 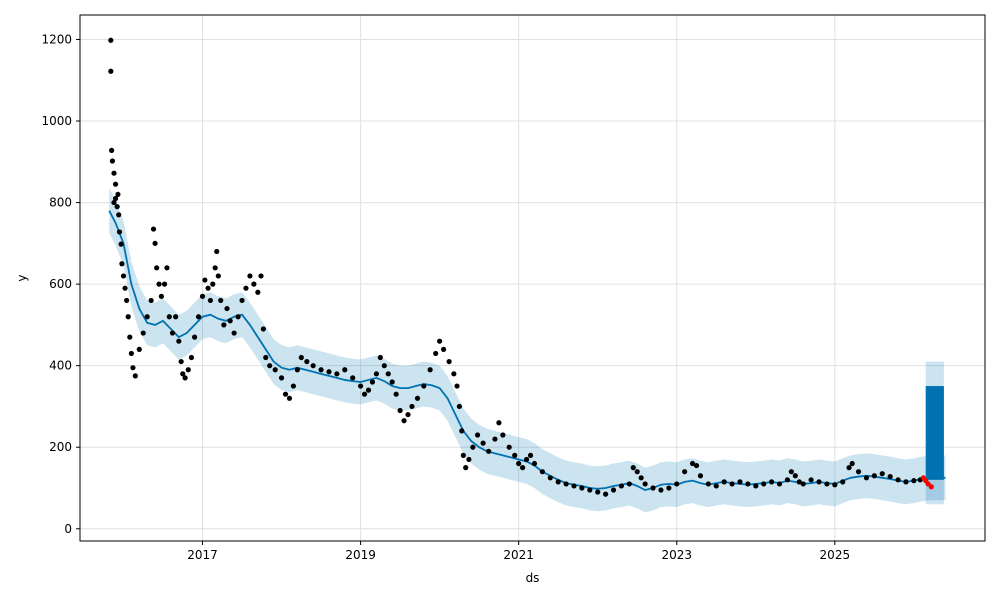 What do you see at coordinates (60, 447) in the screenshot?
I see `y-tick-label: 200` at bounding box center [60, 447].